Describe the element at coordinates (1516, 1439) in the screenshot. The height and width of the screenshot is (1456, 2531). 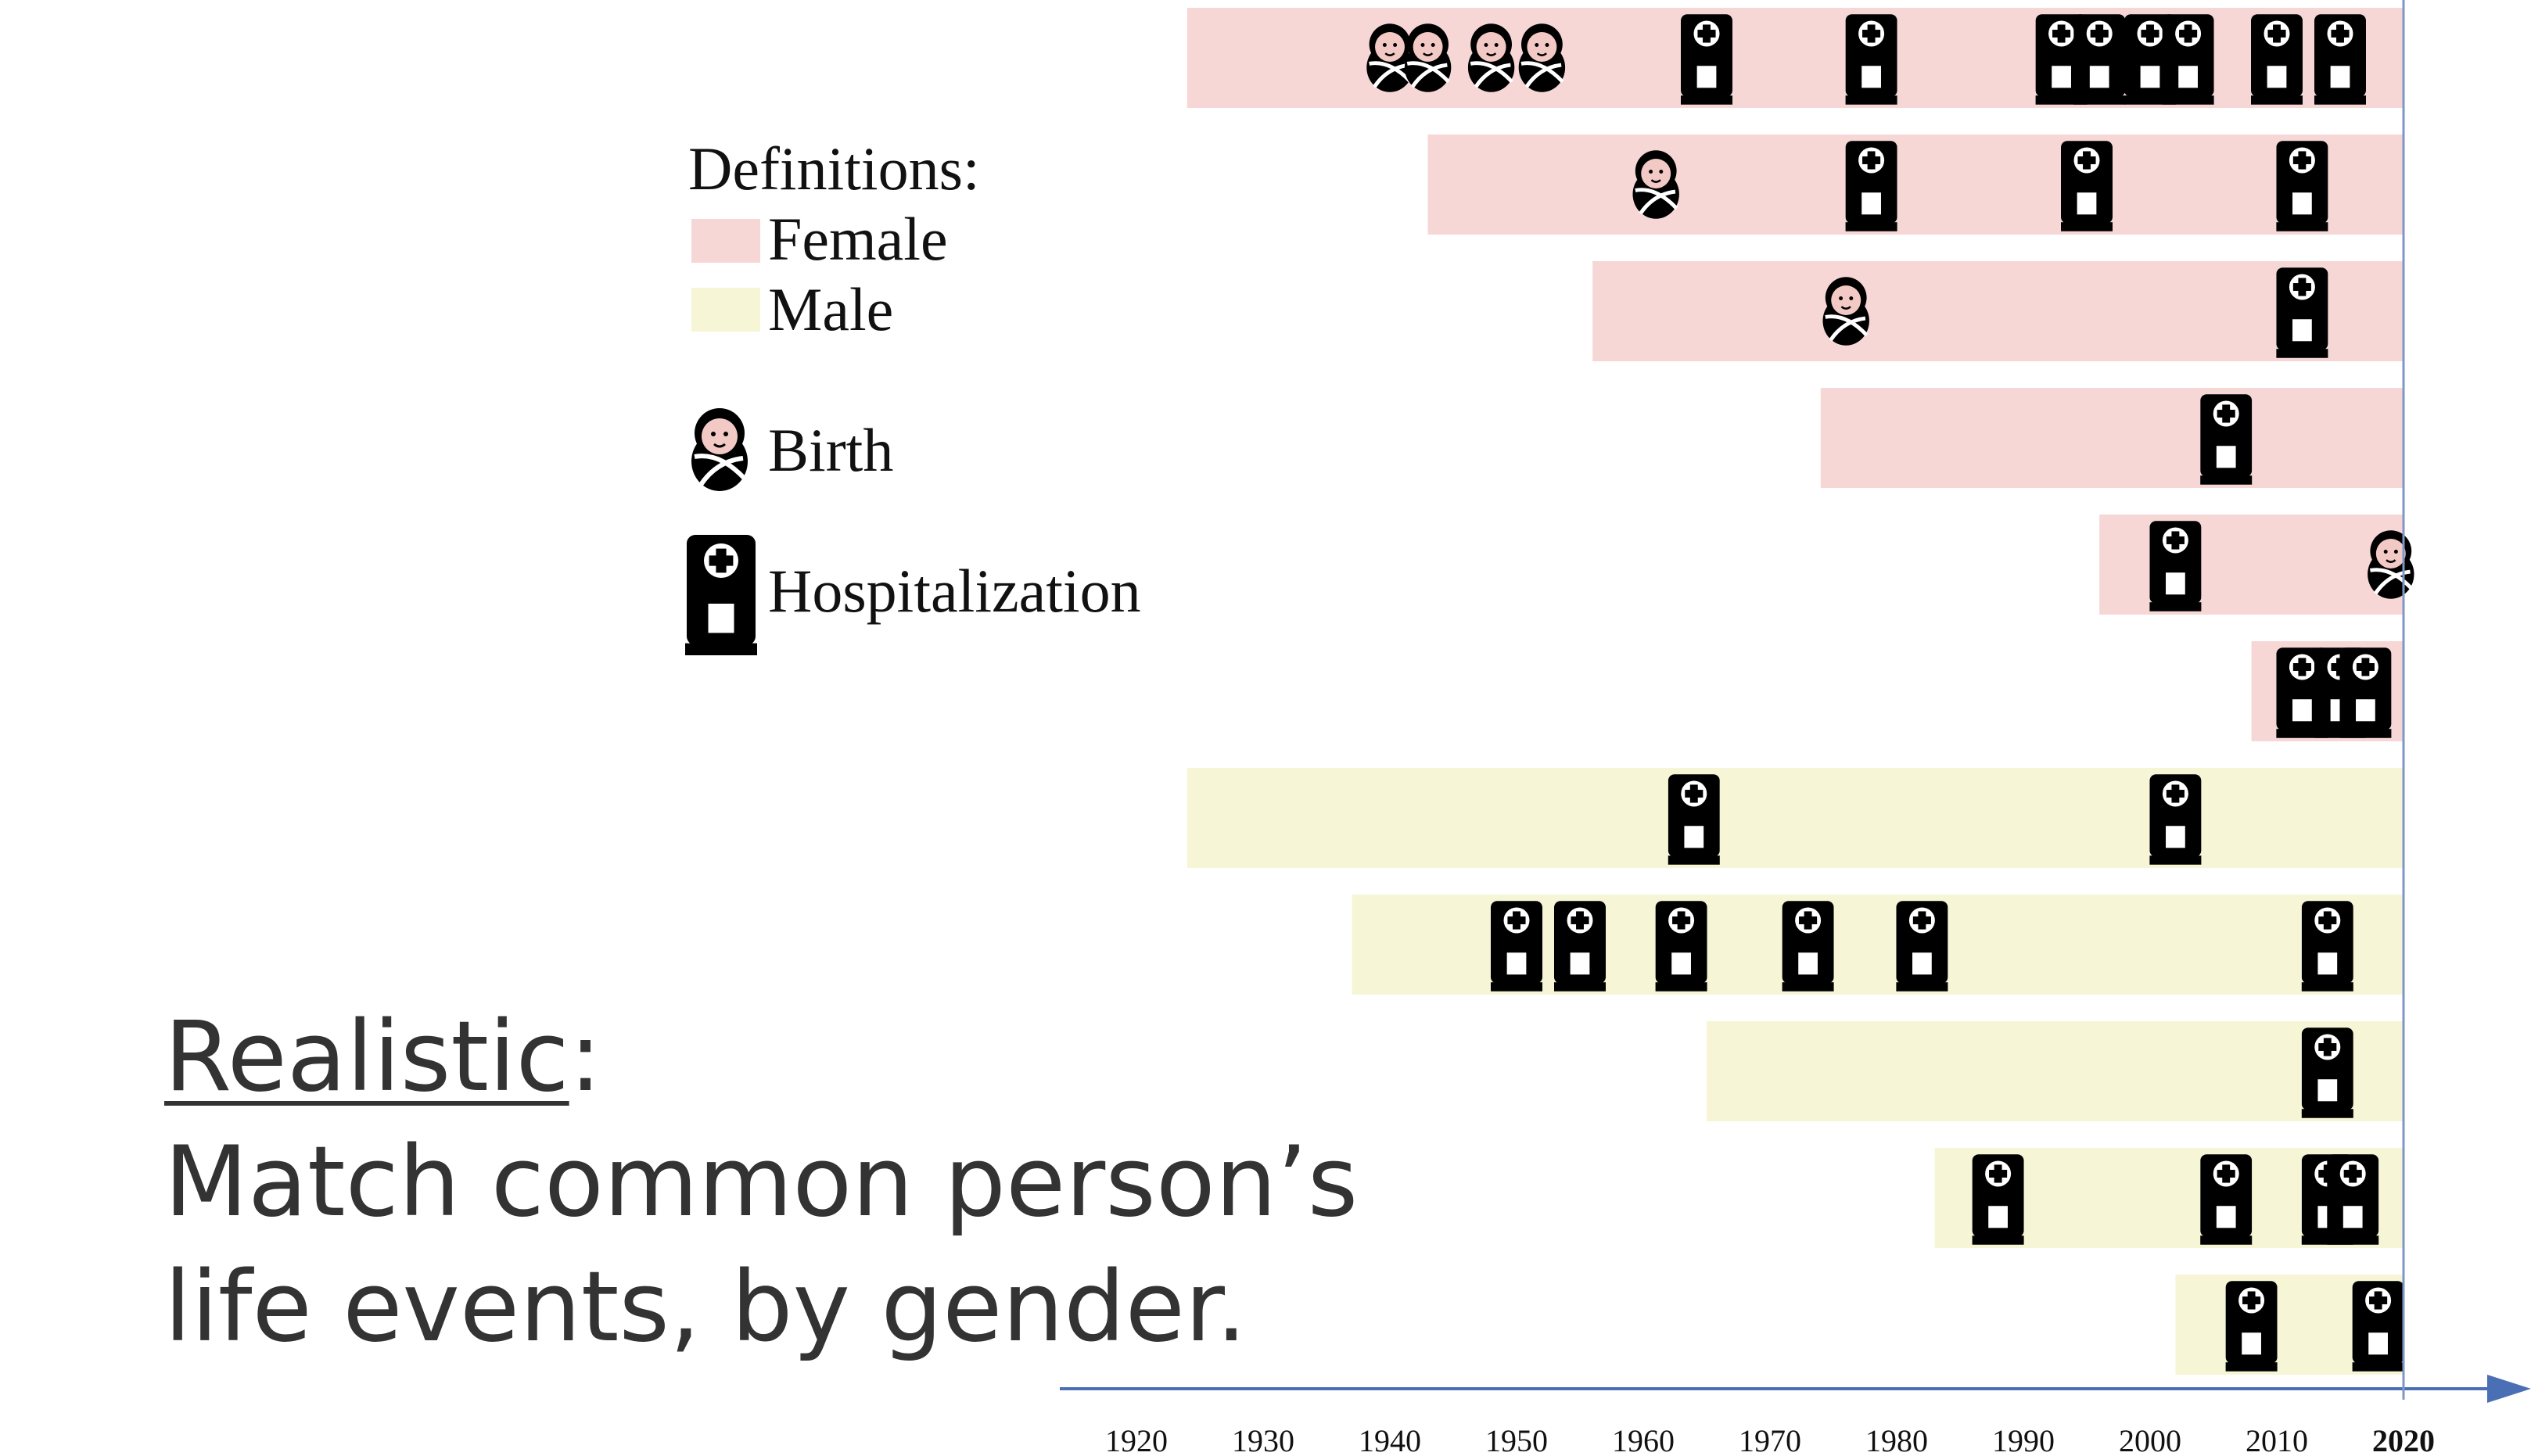
I see `x-tick-label: 1950` at that location.